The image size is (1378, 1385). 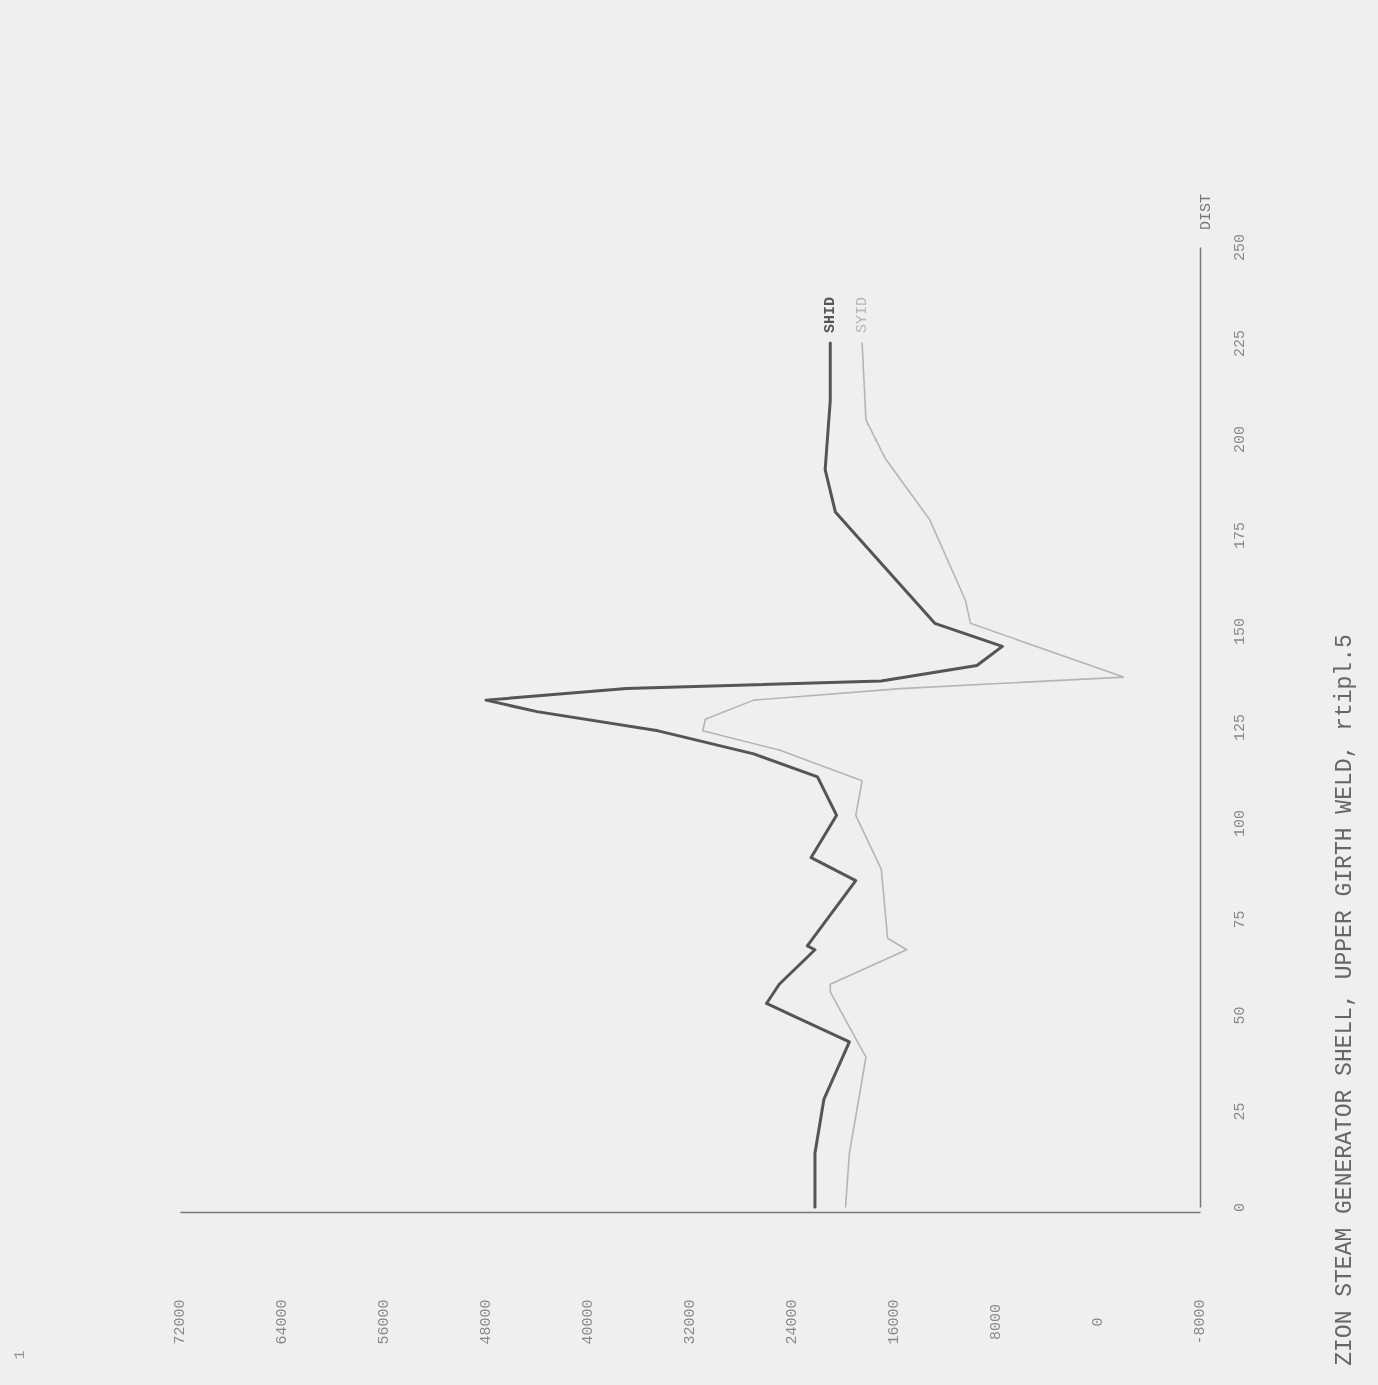 What do you see at coordinates (1206, 212) in the screenshot?
I see `y-axis-title: DIST` at bounding box center [1206, 212].